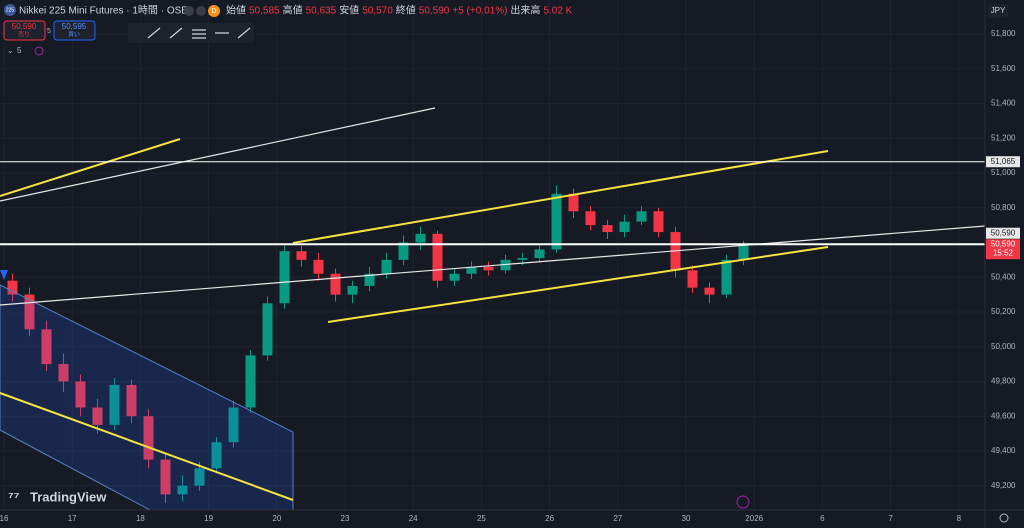 The width and height of the screenshot is (1024, 528). Describe the element at coordinates (434, 11) in the screenshot. I see `ohlc-text: 50,590` at that location.